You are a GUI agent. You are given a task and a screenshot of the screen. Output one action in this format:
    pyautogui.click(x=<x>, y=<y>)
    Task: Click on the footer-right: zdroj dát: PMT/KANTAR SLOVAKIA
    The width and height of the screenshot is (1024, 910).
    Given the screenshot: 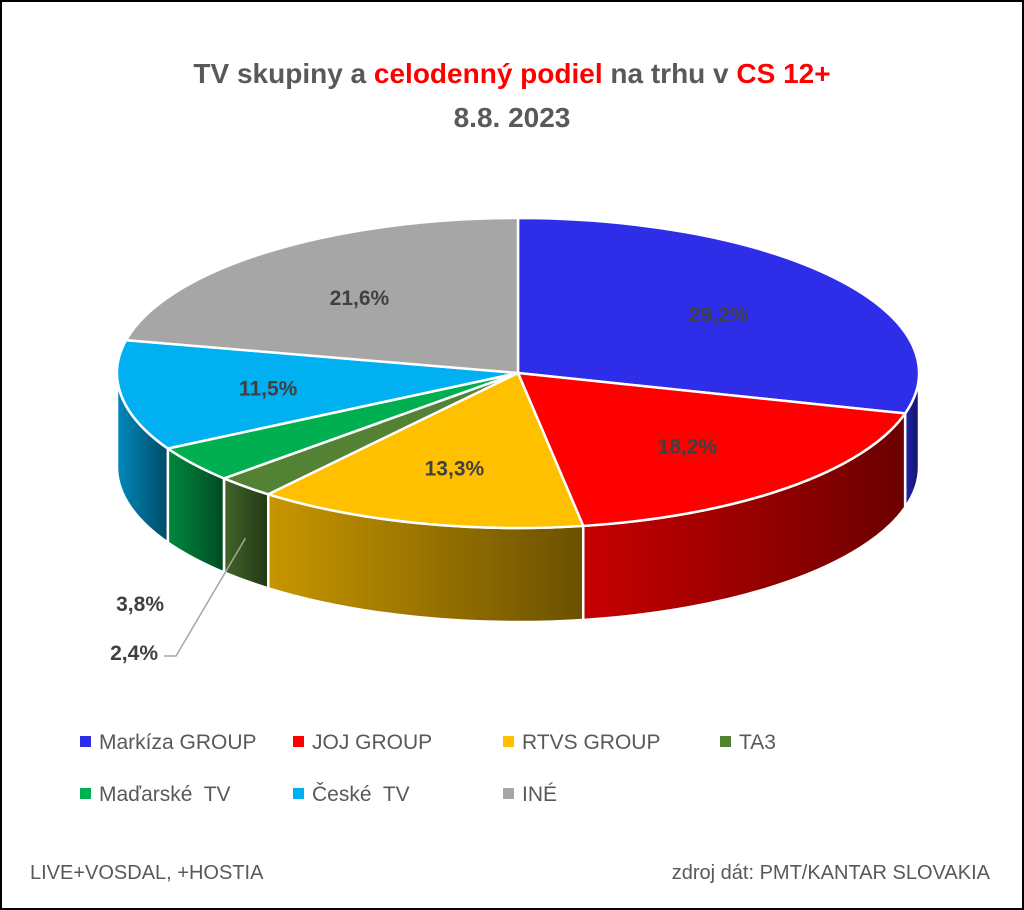 What is the action you would take?
    pyautogui.click(x=830, y=873)
    